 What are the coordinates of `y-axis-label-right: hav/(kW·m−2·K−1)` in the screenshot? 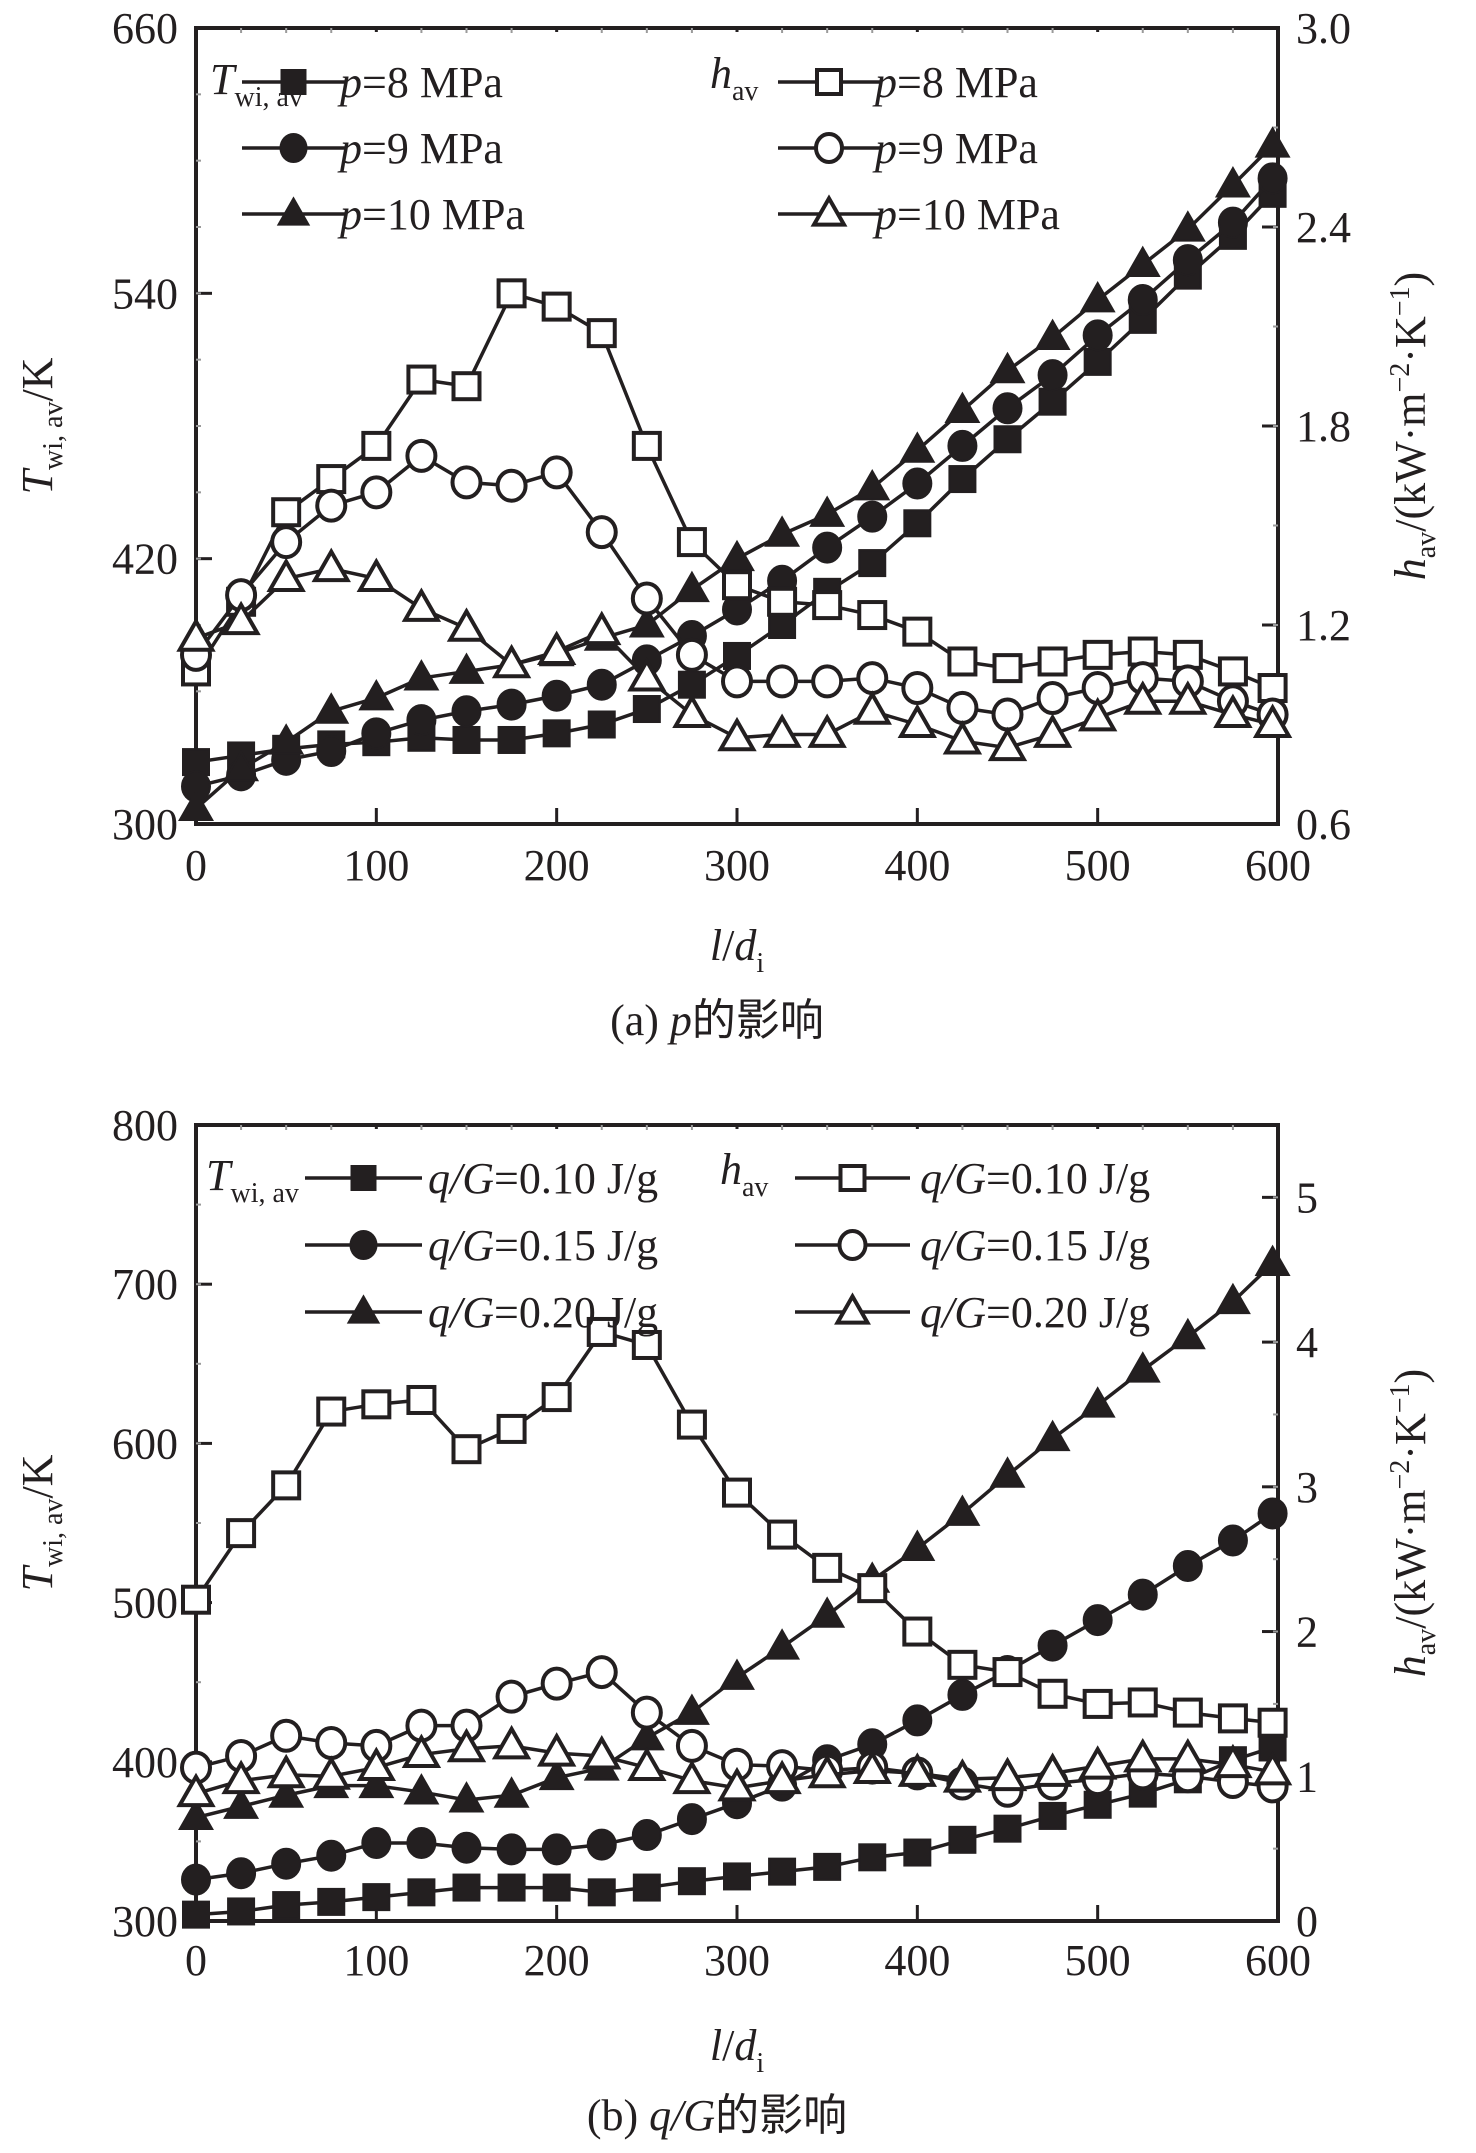 It's located at (1413, 1523).